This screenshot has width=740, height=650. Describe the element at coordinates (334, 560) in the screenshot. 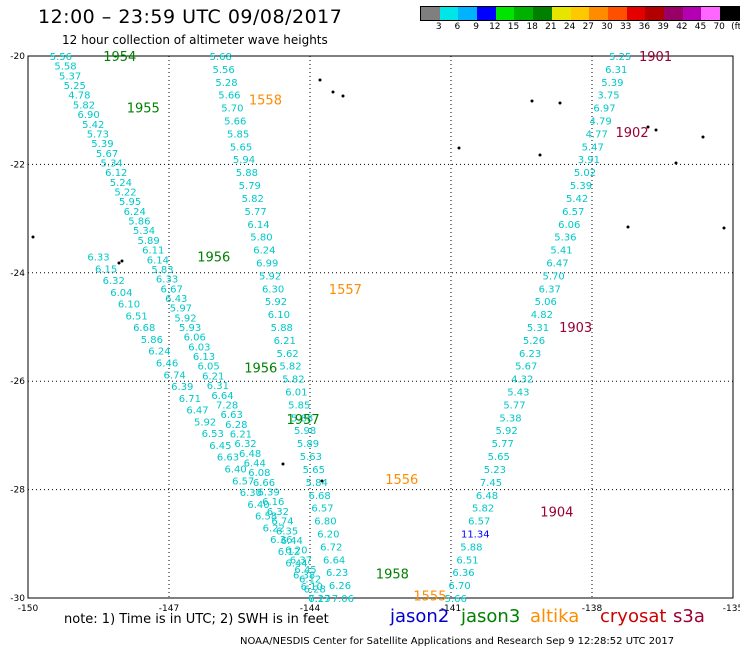

I see `swh-value-label: 6.64` at that location.